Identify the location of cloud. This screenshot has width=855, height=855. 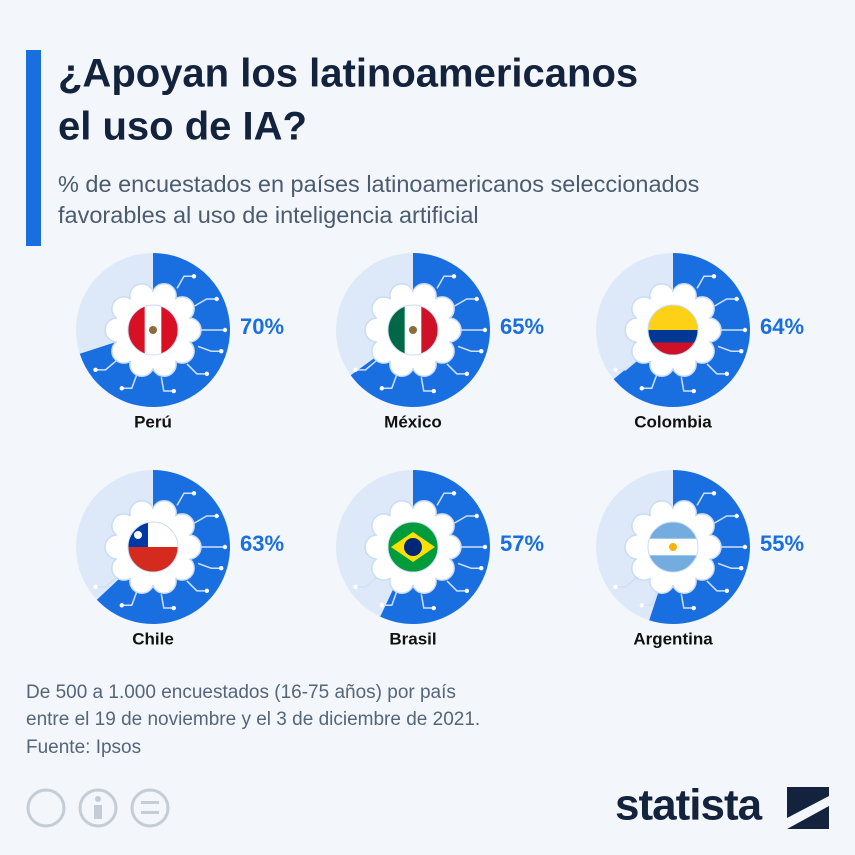
(673, 330).